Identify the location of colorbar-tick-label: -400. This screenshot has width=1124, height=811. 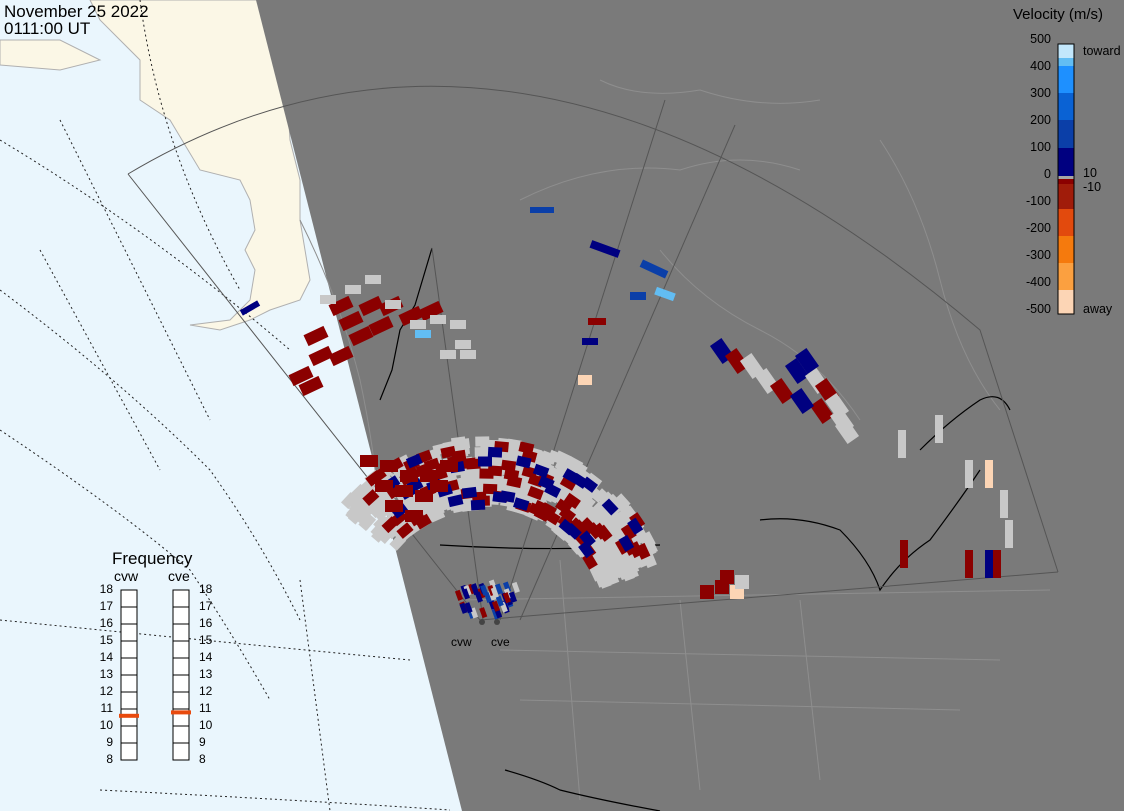
(1038, 282).